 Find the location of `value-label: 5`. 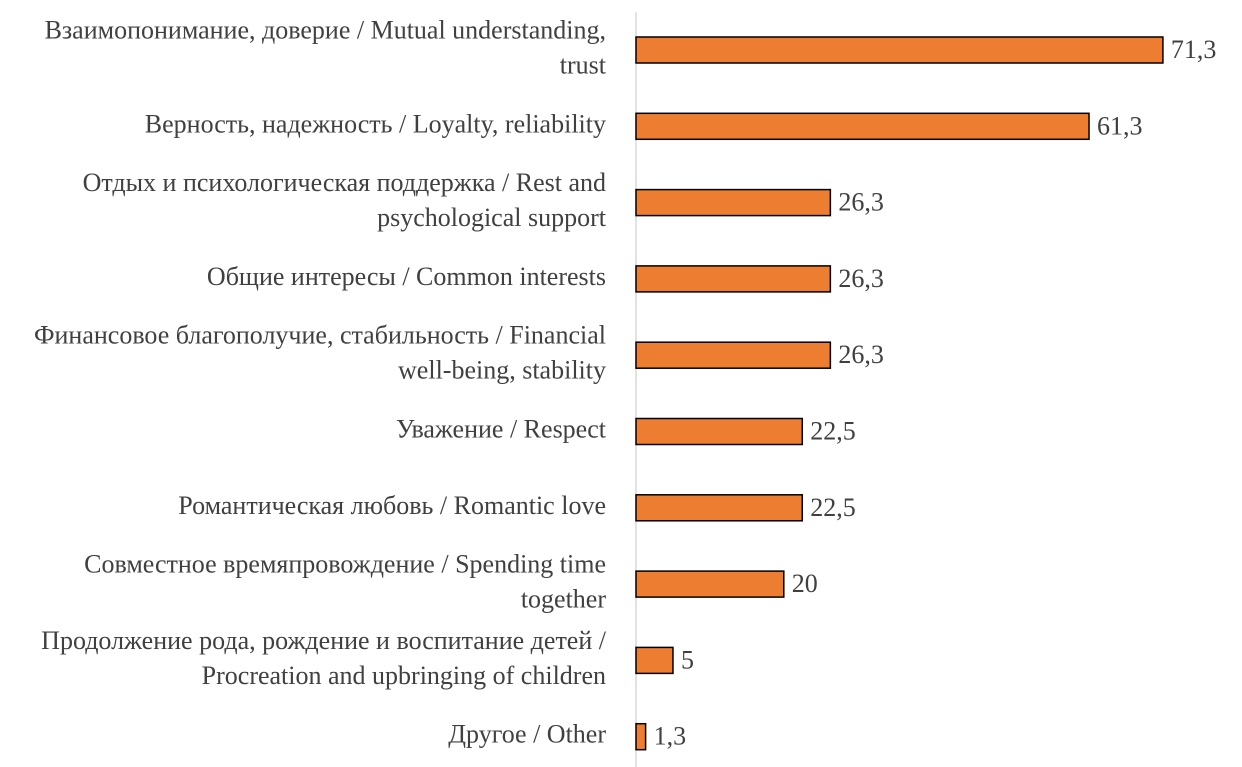

value-label: 5 is located at coordinates (687, 659).